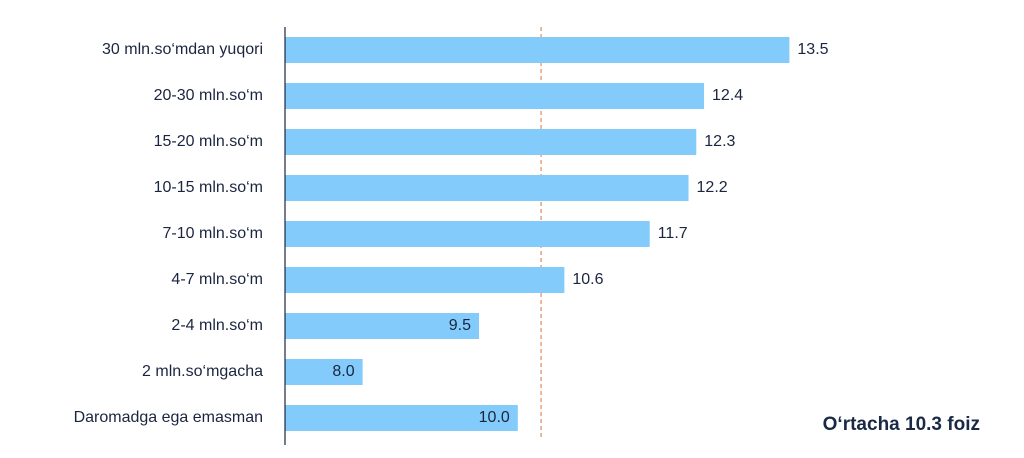 This screenshot has height=458, width=1024. What do you see at coordinates (727, 95) in the screenshot?
I see `value-label: 12.4` at bounding box center [727, 95].